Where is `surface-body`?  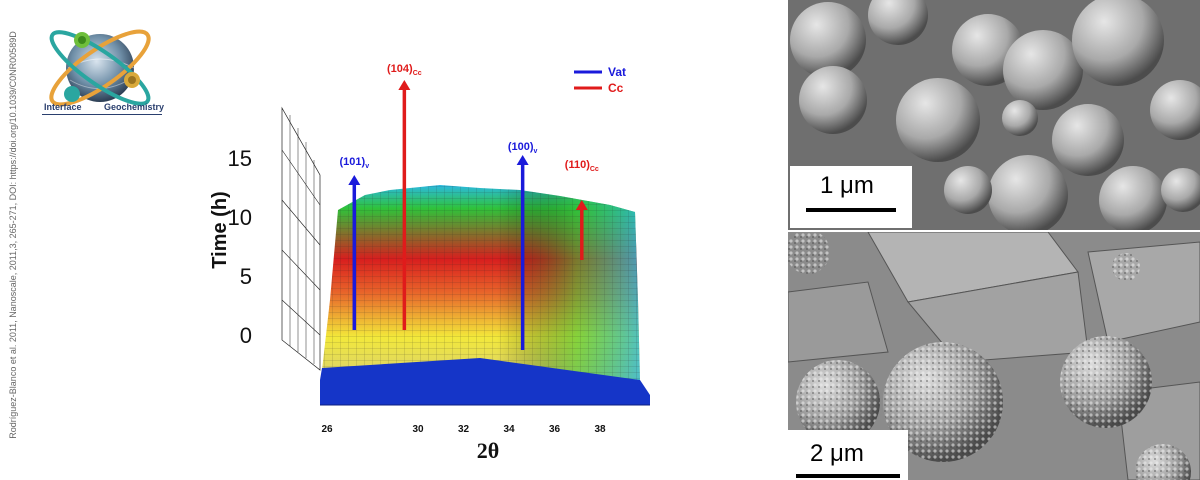
surface-body is located at coordinates (485, 295).